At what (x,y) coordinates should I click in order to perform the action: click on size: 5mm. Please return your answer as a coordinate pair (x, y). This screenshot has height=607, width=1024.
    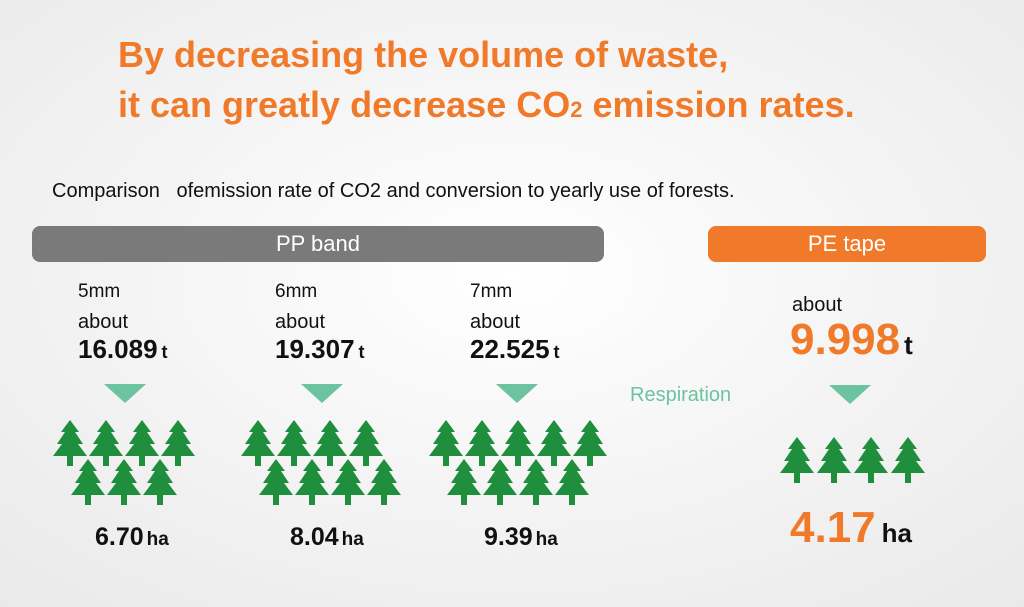
    Looking at the image, I should click on (99, 291).